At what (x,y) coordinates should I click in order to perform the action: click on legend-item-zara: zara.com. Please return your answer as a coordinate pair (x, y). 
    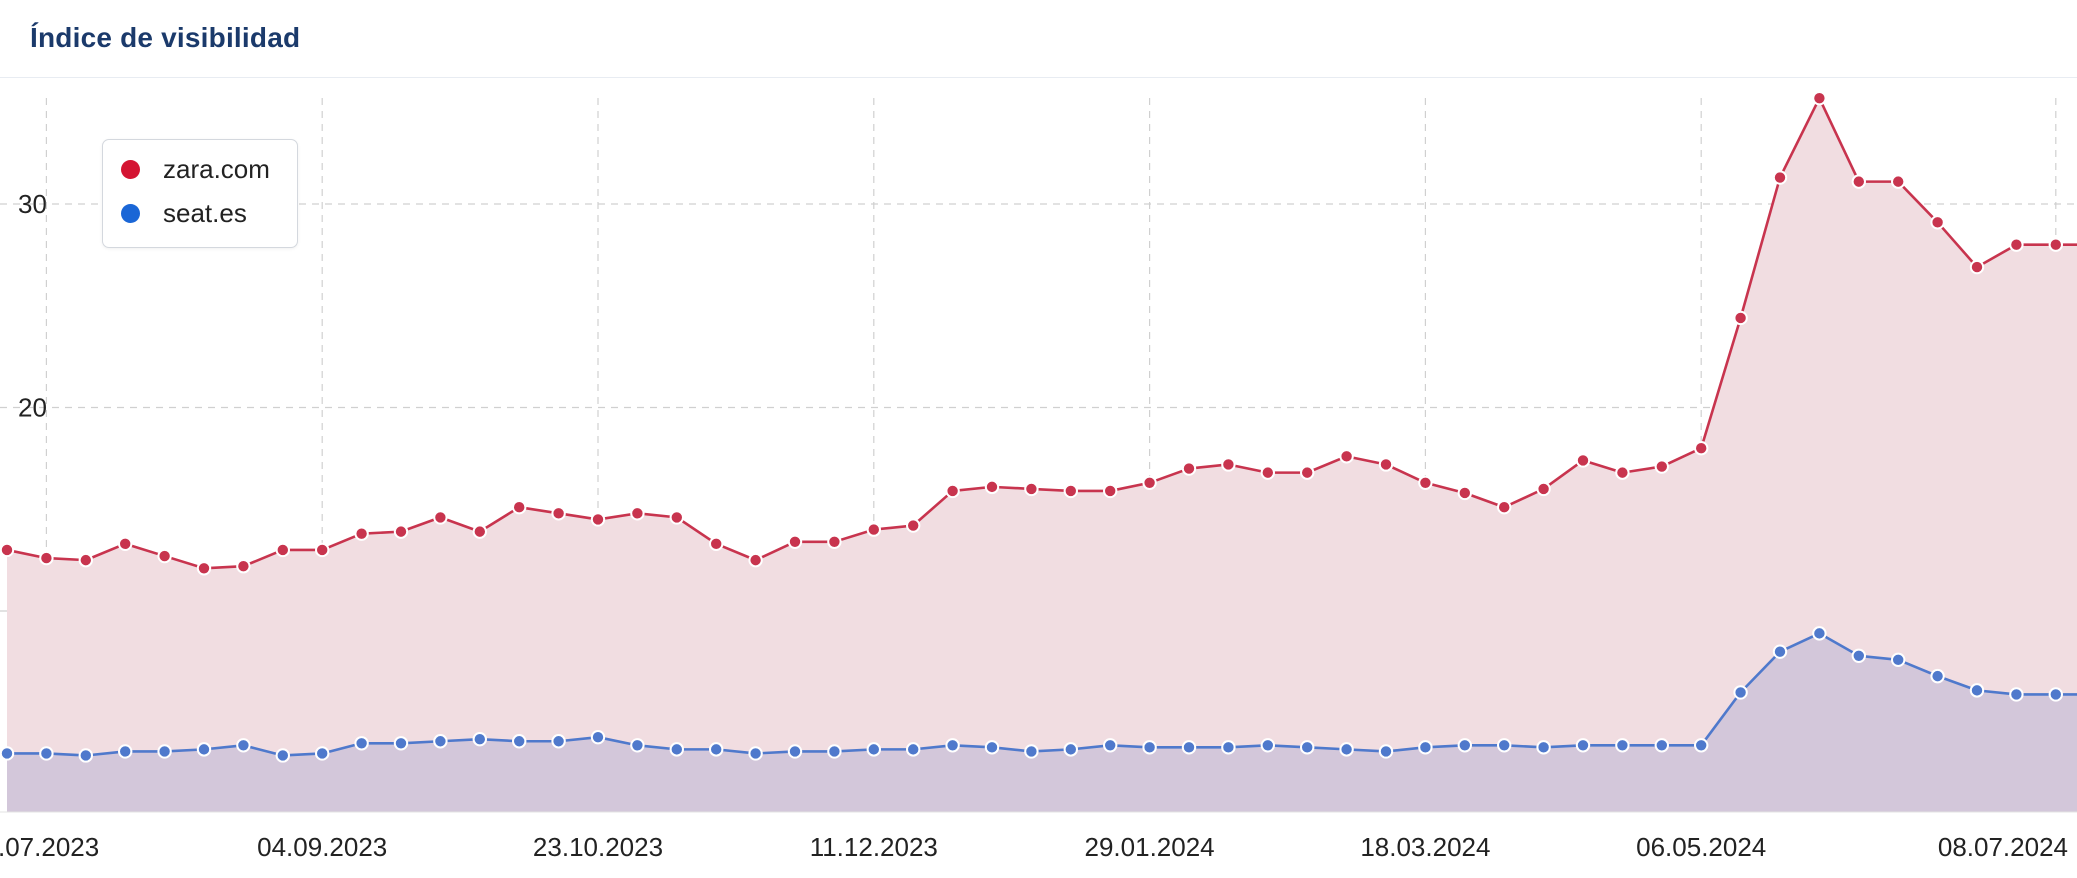
    Looking at the image, I should click on (195, 169).